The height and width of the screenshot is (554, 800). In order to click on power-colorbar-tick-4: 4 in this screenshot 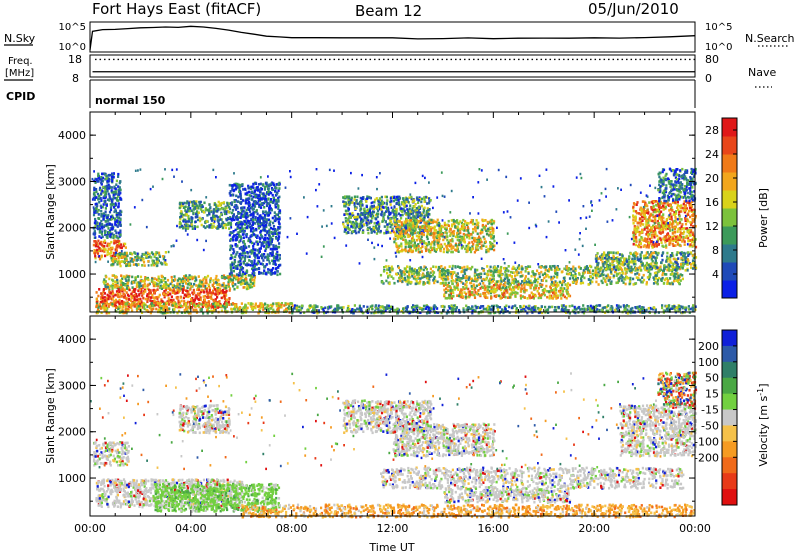, I will do `click(715, 274)`.